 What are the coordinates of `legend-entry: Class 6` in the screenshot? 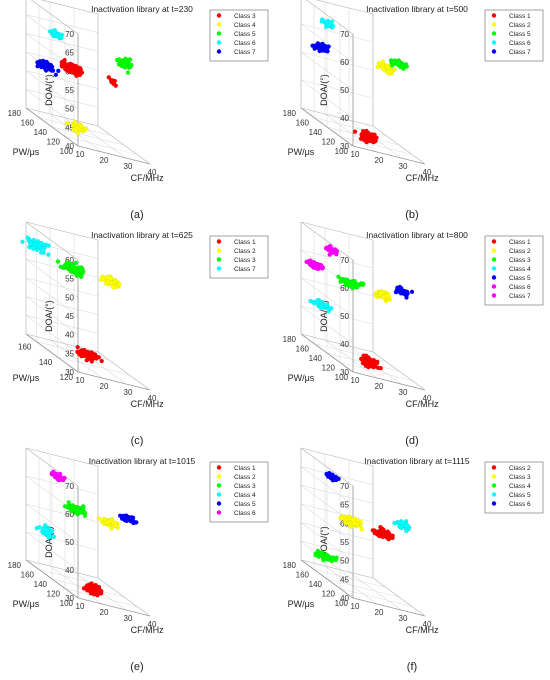 It's located at (520, 287).